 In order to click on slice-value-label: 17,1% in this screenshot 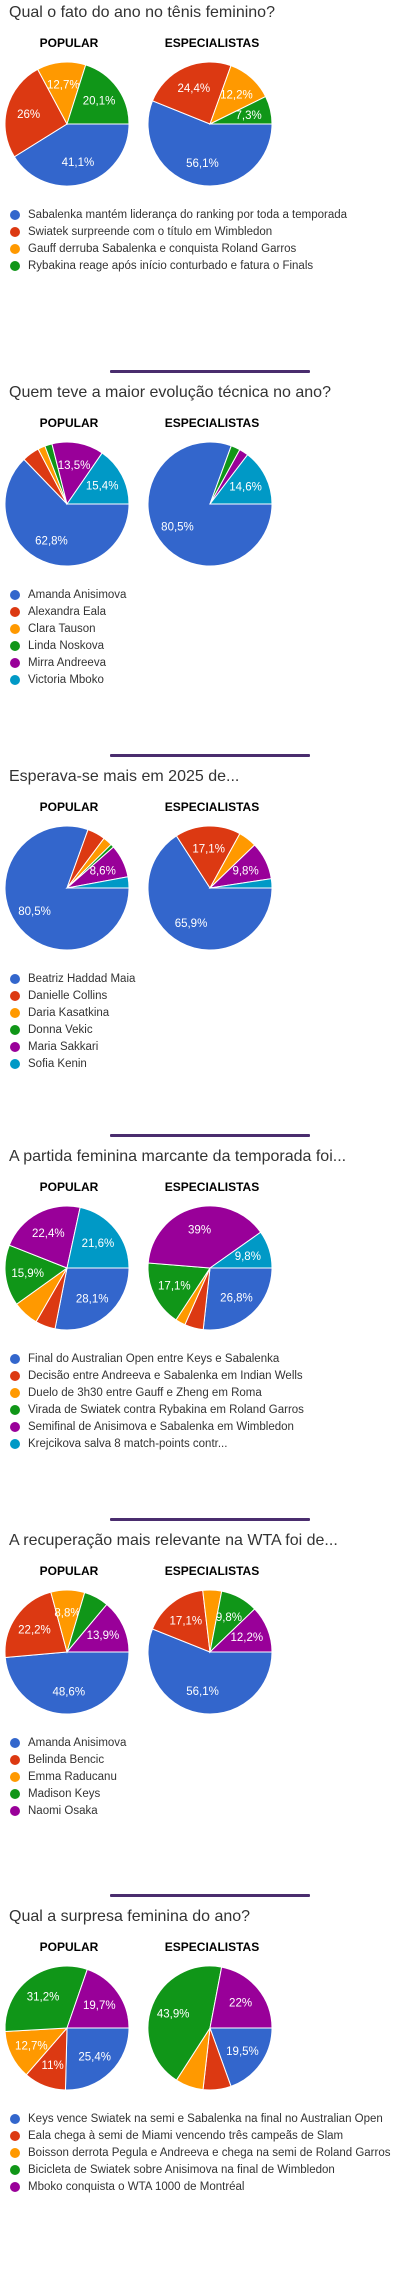, I will do `click(208, 849)`.